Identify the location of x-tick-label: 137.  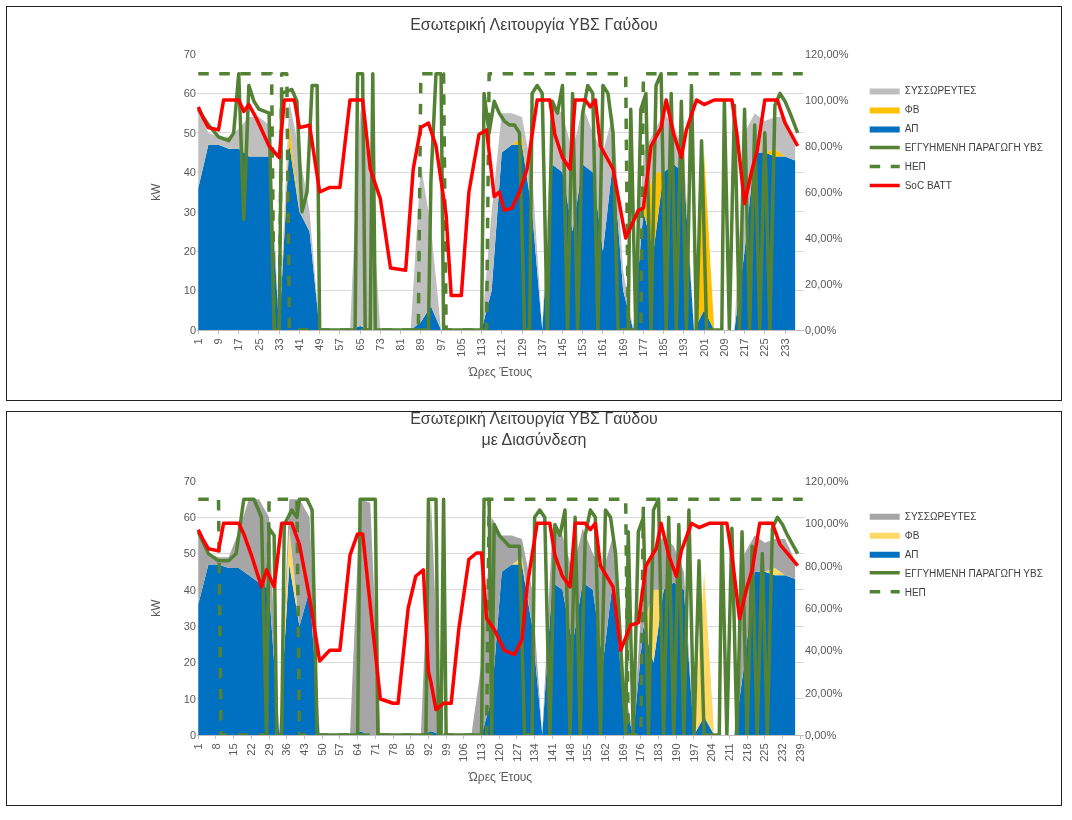
(541, 347).